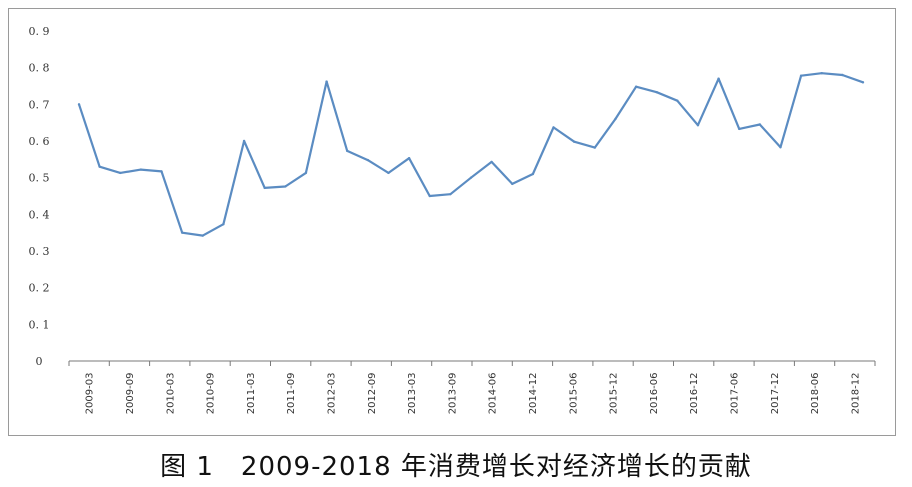 The height and width of the screenshot is (487, 912). I want to click on y-tick-label: 0. 5, so click(39, 178).